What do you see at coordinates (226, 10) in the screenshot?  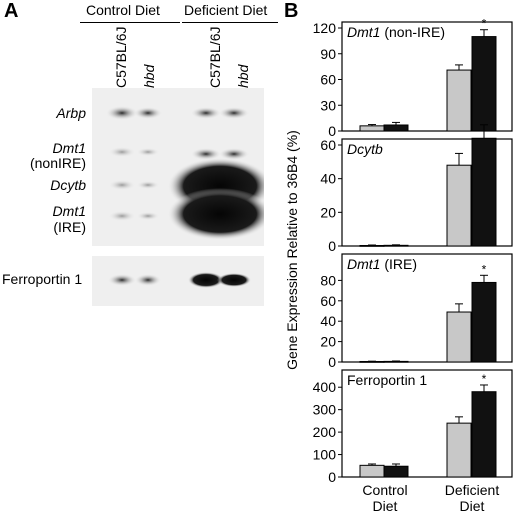 I see `header-deficient-diet: Deficient Diet` at bounding box center [226, 10].